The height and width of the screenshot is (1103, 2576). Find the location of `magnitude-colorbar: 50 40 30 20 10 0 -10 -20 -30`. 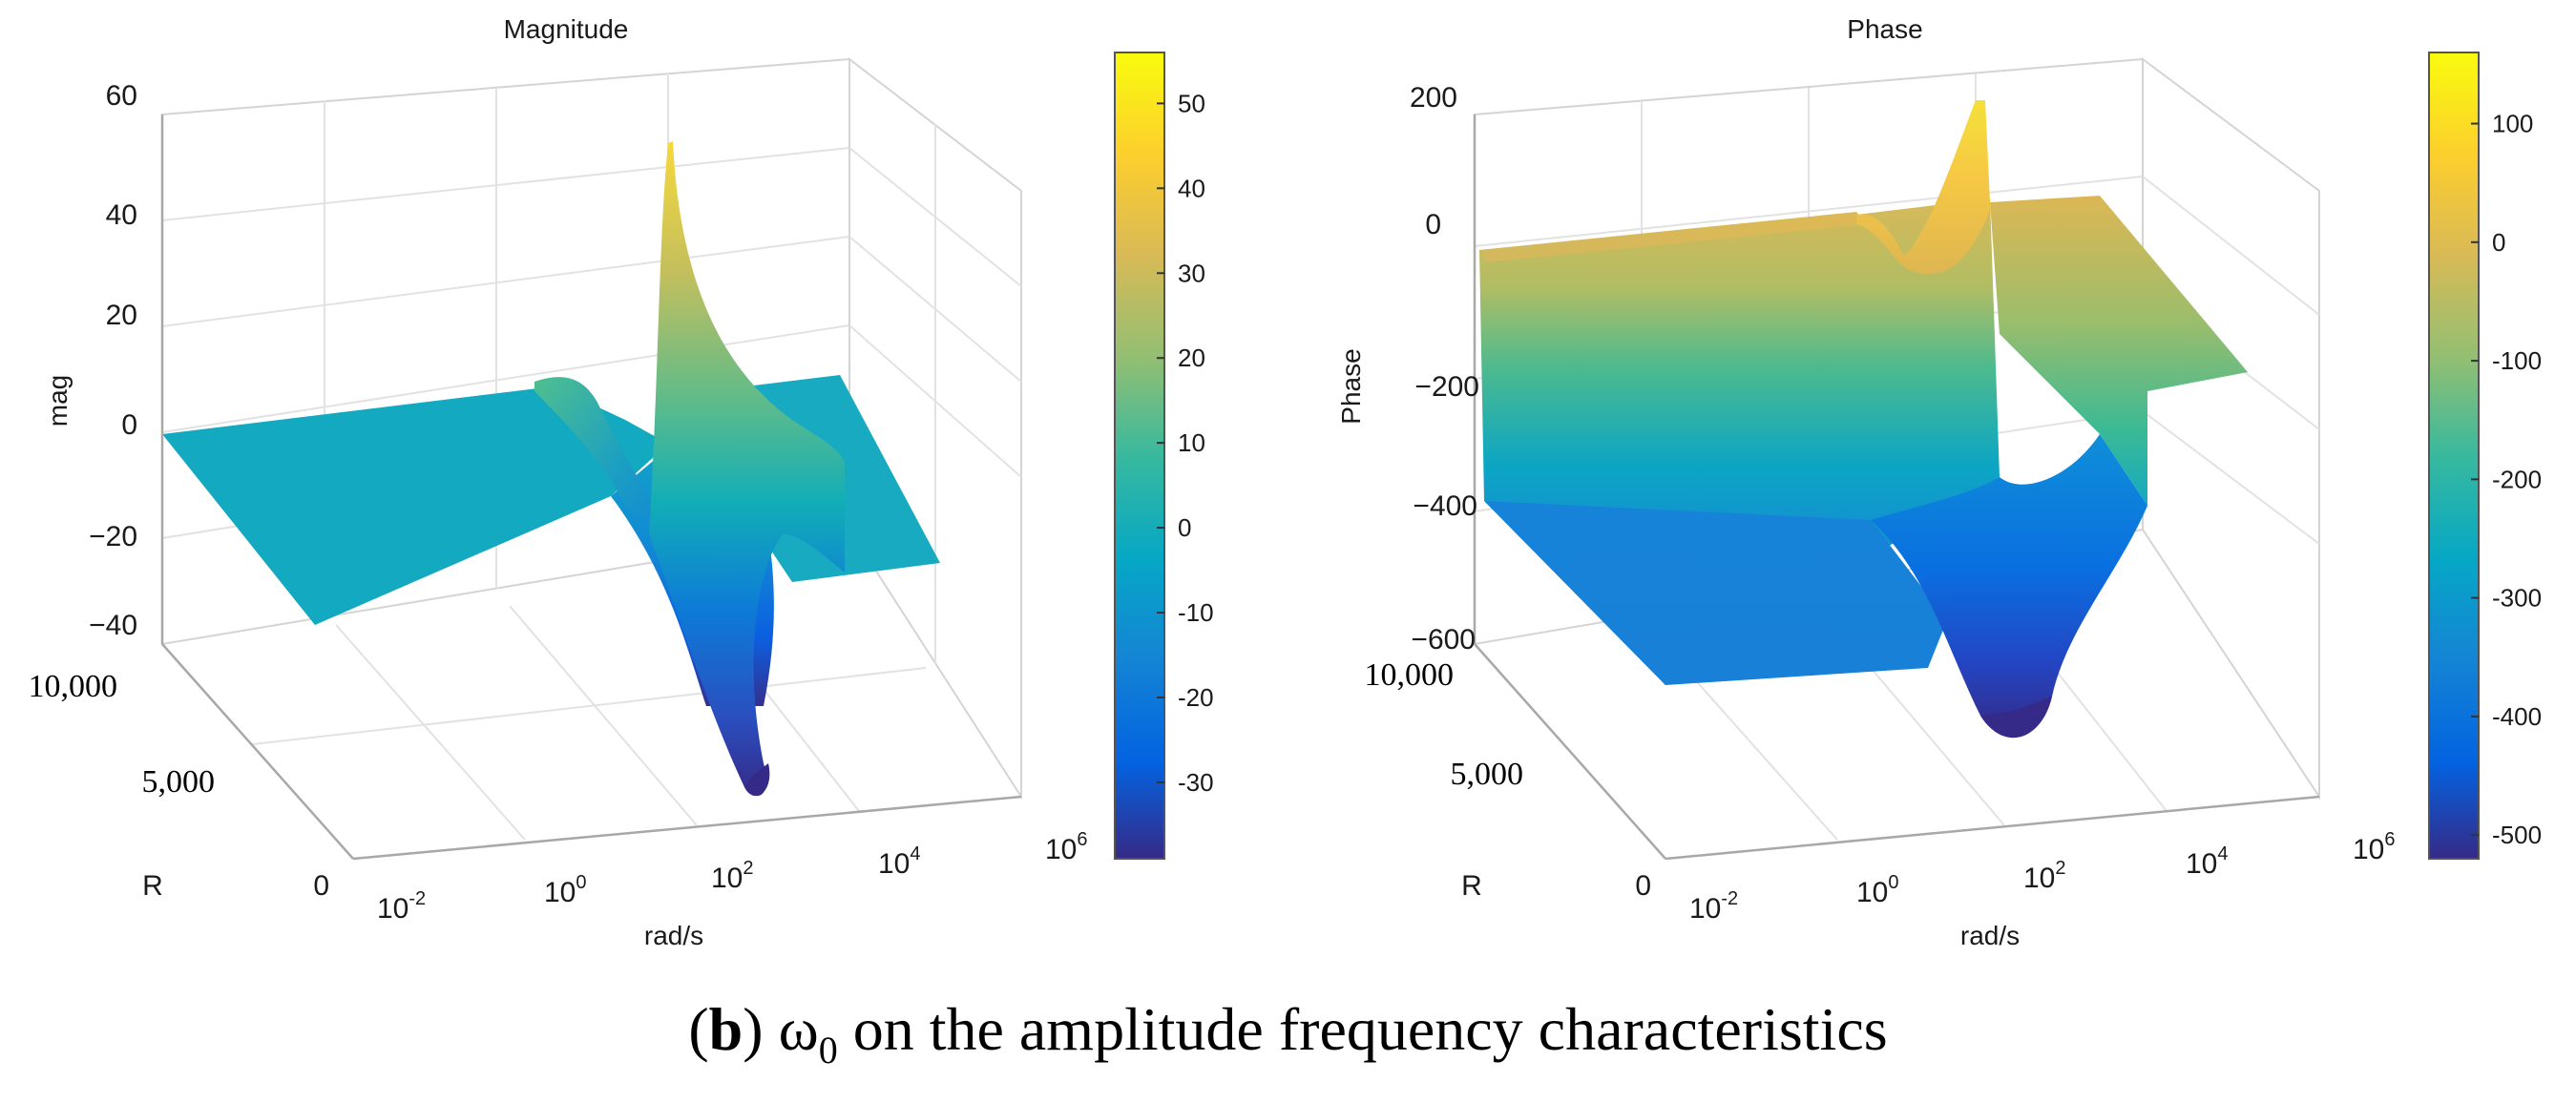

magnitude-colorbar: 50 40 30 20 10 0 -10 -20 -30 is located at coordinates (1164, 456).